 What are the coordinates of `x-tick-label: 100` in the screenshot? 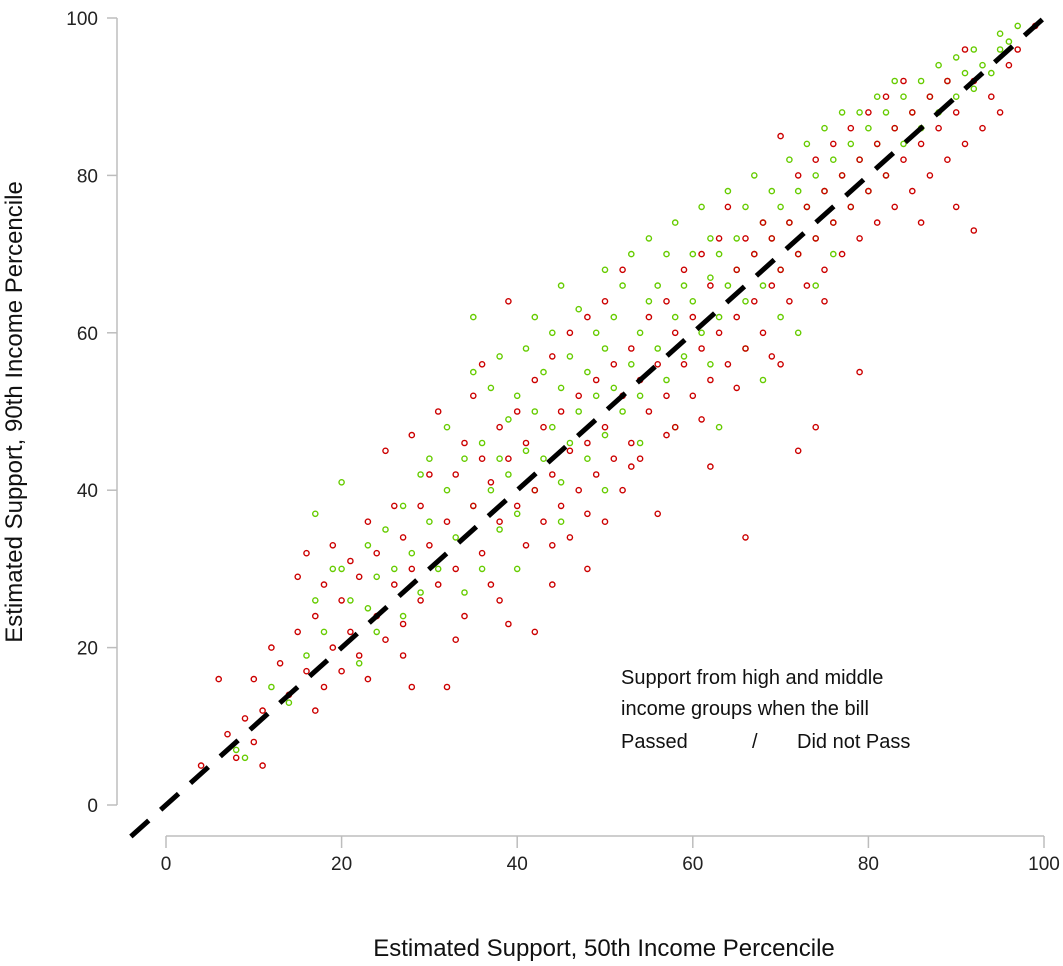 It's located at (1044, 864).